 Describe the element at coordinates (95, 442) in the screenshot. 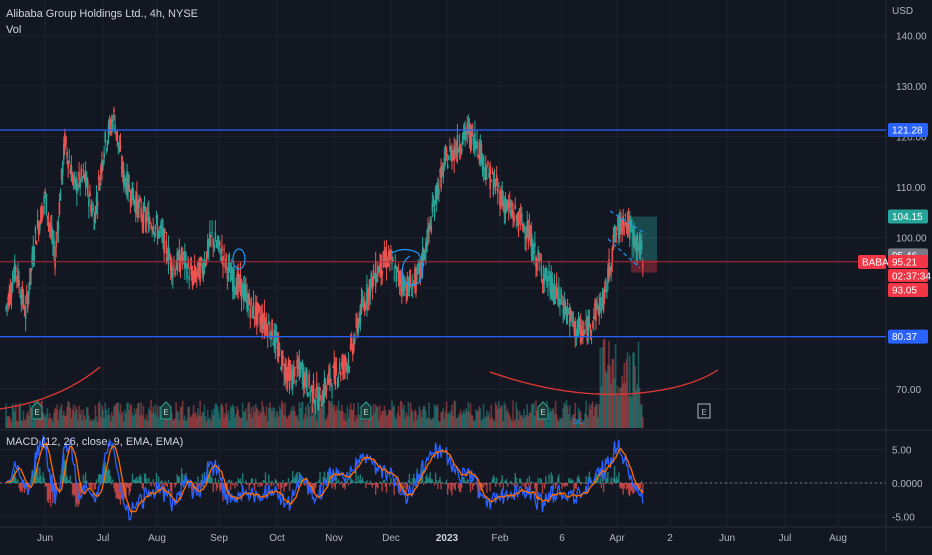

I see `macd-legend: MACD (12, 26, close, 9, EMA, EMA)` at that location.